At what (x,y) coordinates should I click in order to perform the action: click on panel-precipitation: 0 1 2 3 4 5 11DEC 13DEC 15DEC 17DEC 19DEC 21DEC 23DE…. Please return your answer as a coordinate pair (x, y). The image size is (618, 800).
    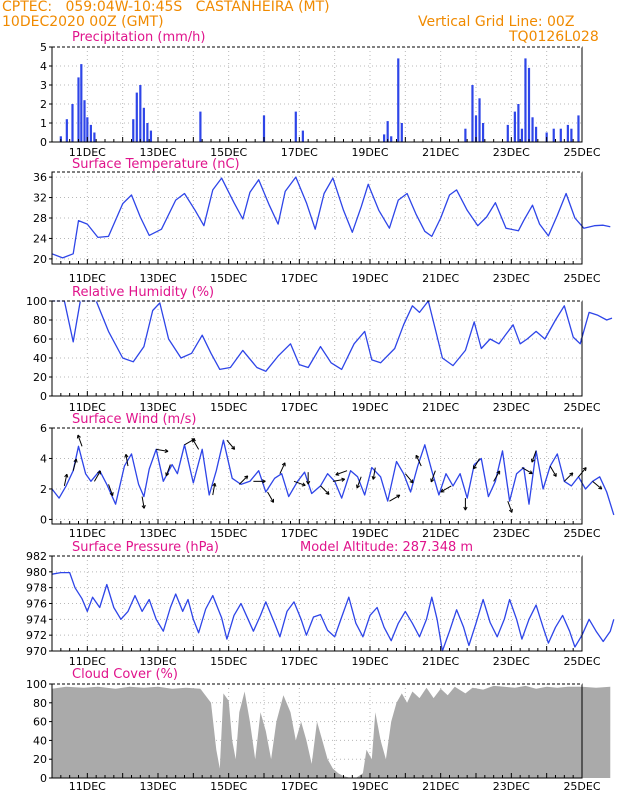
    Looking at the image, I should click on (320, 94).